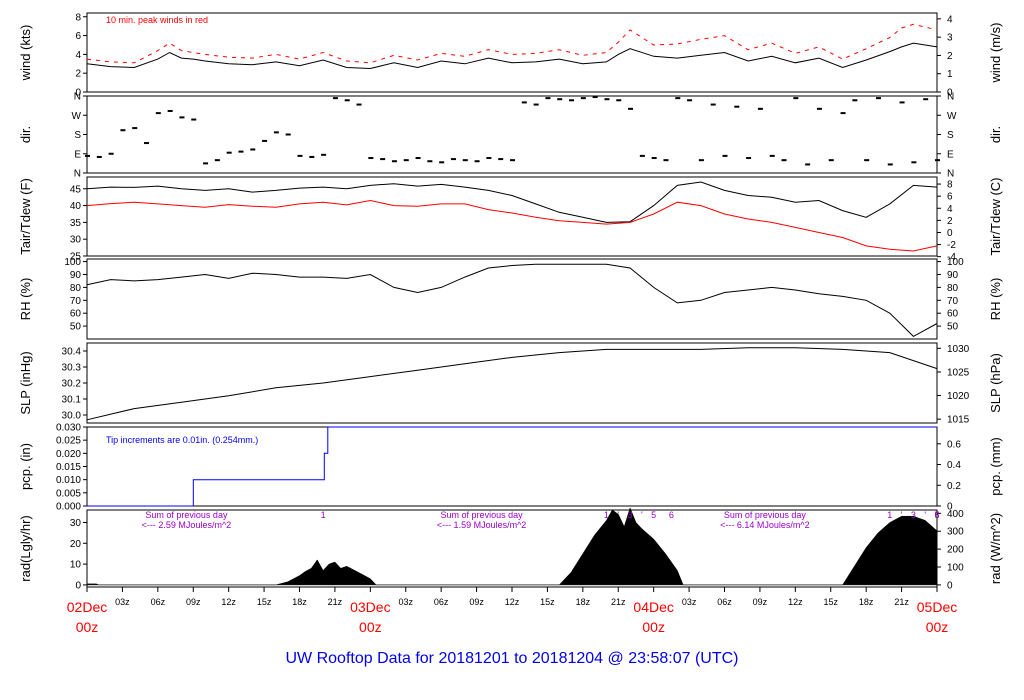 The width and height of the screenshot is (1024, 700). I want to click on series-pcp, so click(512, 466).